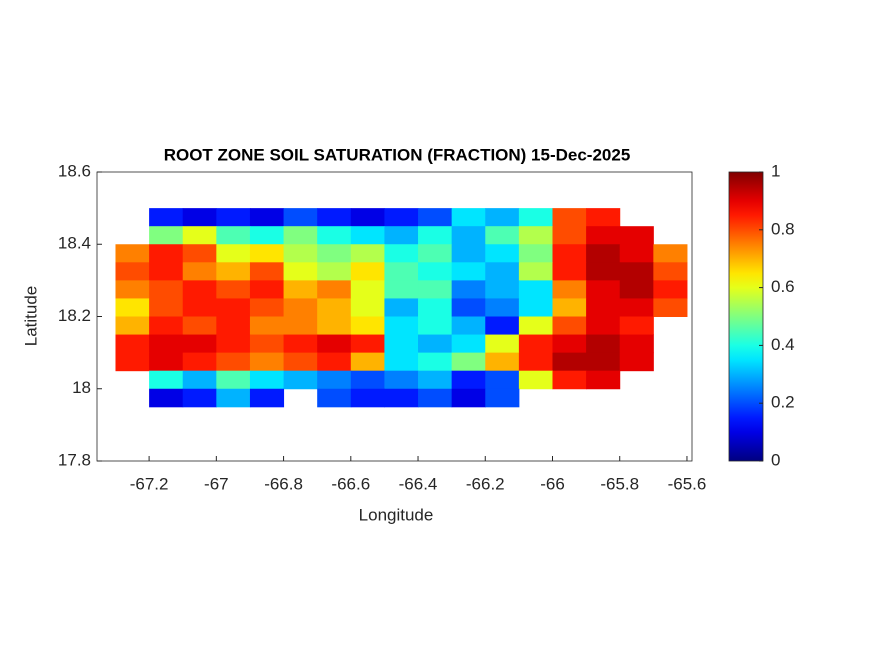 The height and width of the screenshot is (656, 875). I want to click on colorbar-tick-label: 0, so click(775, 459).